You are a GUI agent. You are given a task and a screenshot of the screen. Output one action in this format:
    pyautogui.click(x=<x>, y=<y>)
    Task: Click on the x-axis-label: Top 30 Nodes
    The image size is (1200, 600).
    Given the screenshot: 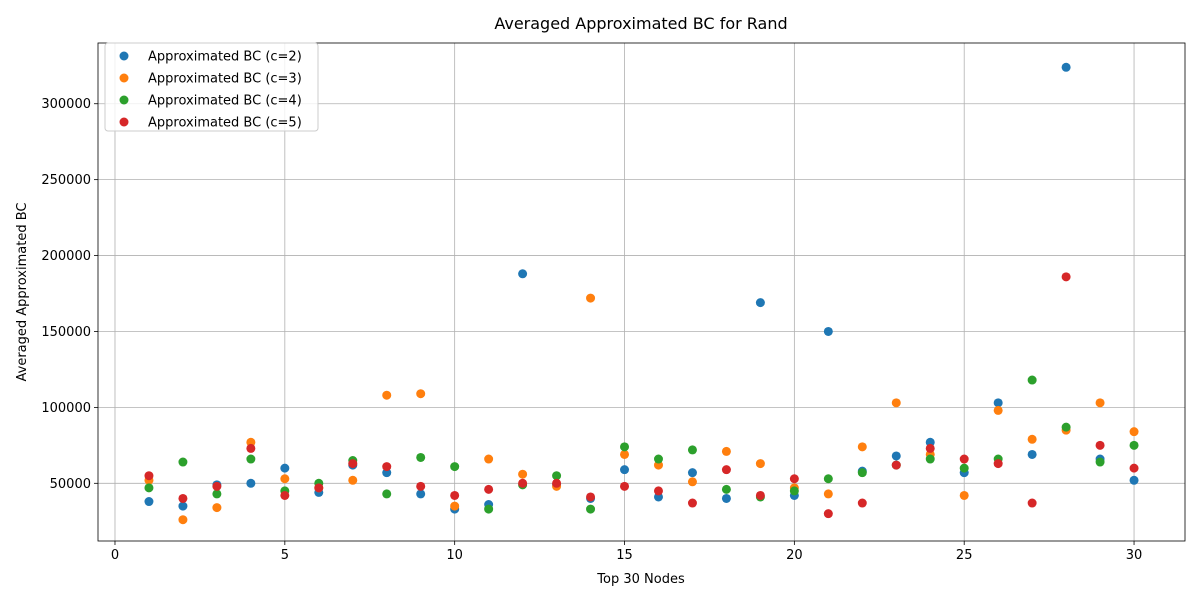 What is the action you would take?
    pyautogui.click(x=640, y=579)
    